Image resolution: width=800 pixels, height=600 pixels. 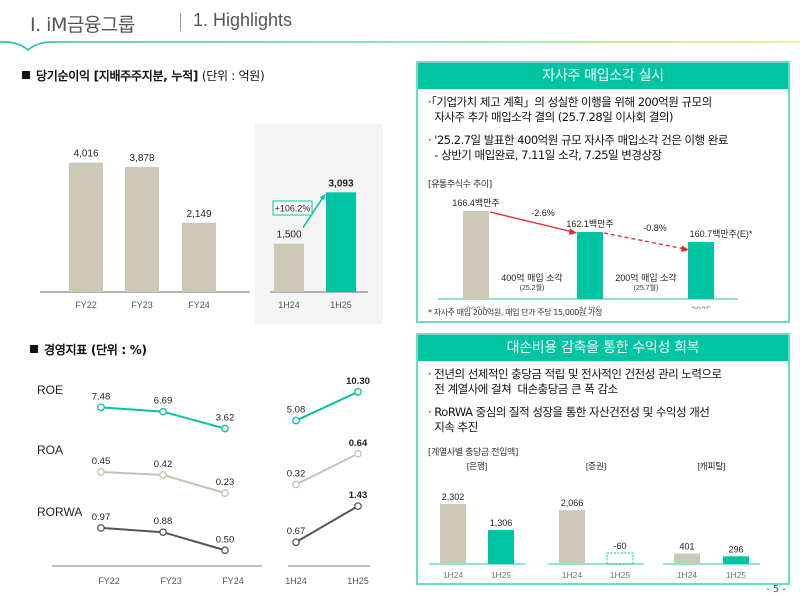 I want to click on header-rule, so click(x=400, y=46).